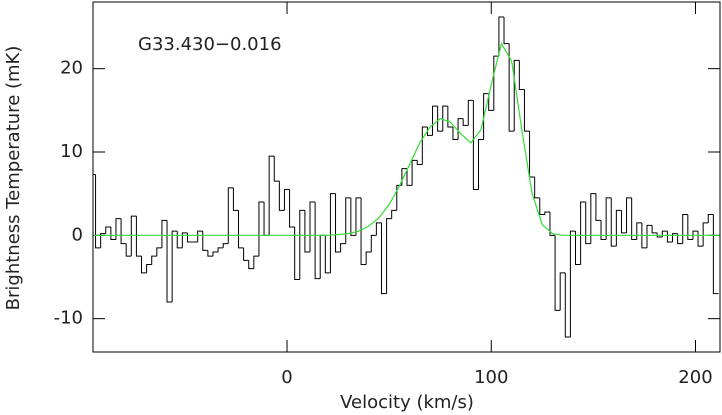  What do you see at coordinates (210, 44) in the screenshot?
I see `annotation: G33.430−0.016` at bounding box center [210, 44].